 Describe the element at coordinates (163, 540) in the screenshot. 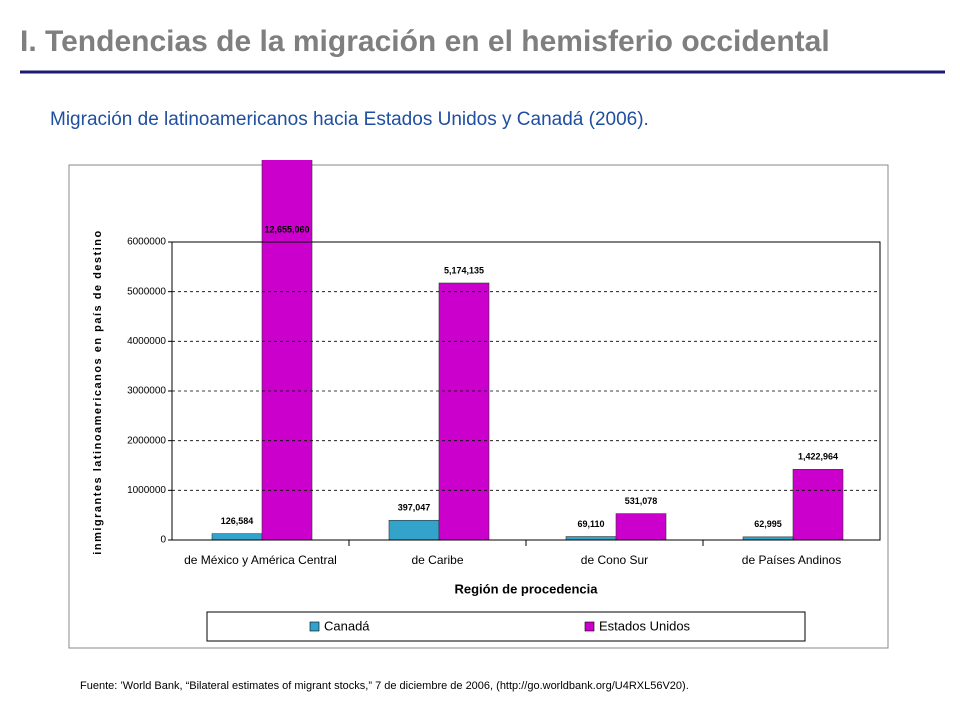

I see `y-tick-label: 0` at that location.